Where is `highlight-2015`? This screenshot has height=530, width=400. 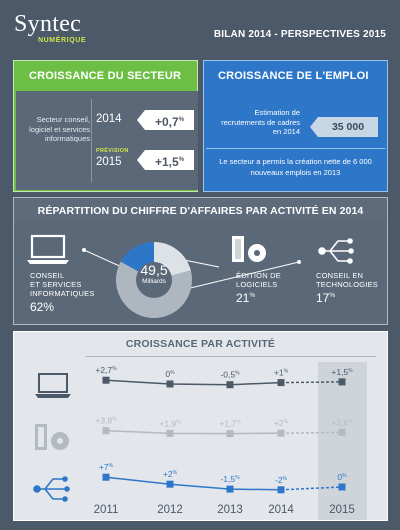
highlight-2015 is located at coordinates (342, 441).